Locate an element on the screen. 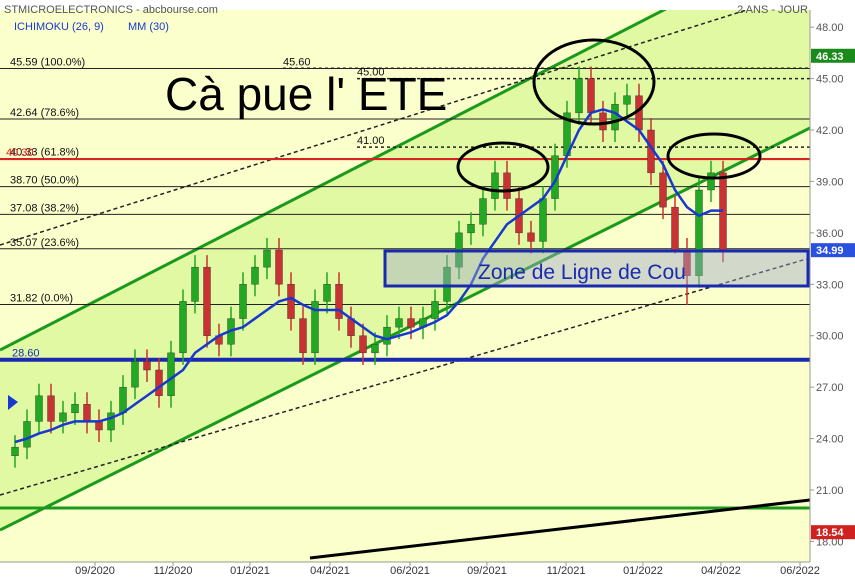 The height and width of the screenshot is (580, 855). circle-right-shoulder is located at coordinates (714, 156).